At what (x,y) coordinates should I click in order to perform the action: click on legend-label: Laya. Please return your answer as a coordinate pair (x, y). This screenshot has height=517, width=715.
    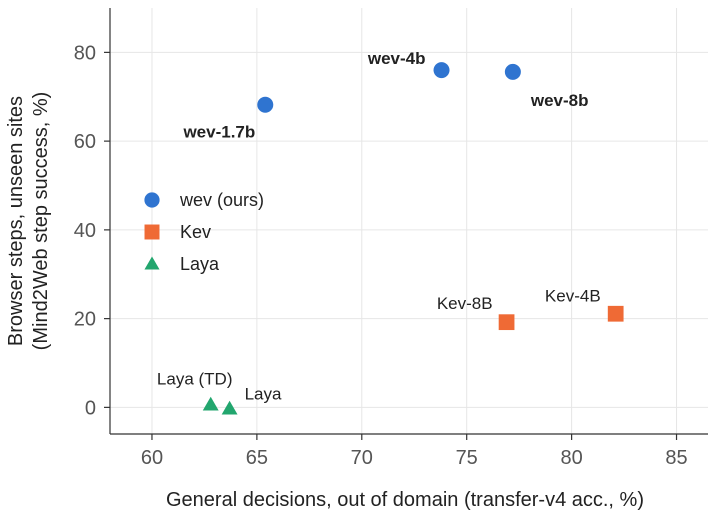
    Looking at the image, I should click on (200, 264).